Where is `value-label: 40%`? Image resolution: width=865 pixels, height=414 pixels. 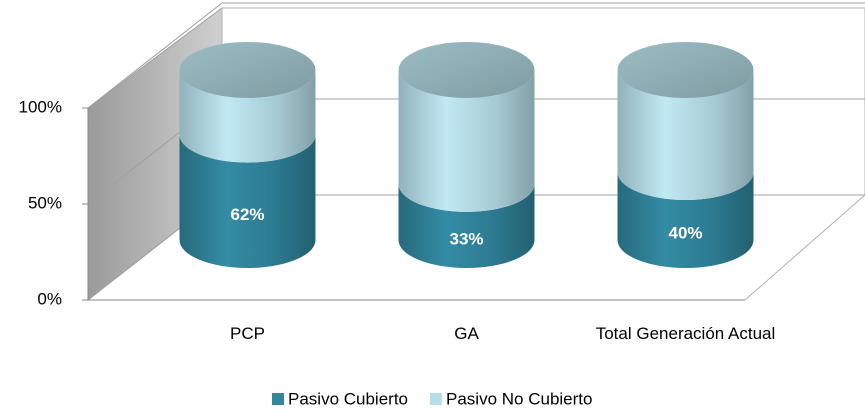 value-label: 40% is located at coordinates (685, 232).